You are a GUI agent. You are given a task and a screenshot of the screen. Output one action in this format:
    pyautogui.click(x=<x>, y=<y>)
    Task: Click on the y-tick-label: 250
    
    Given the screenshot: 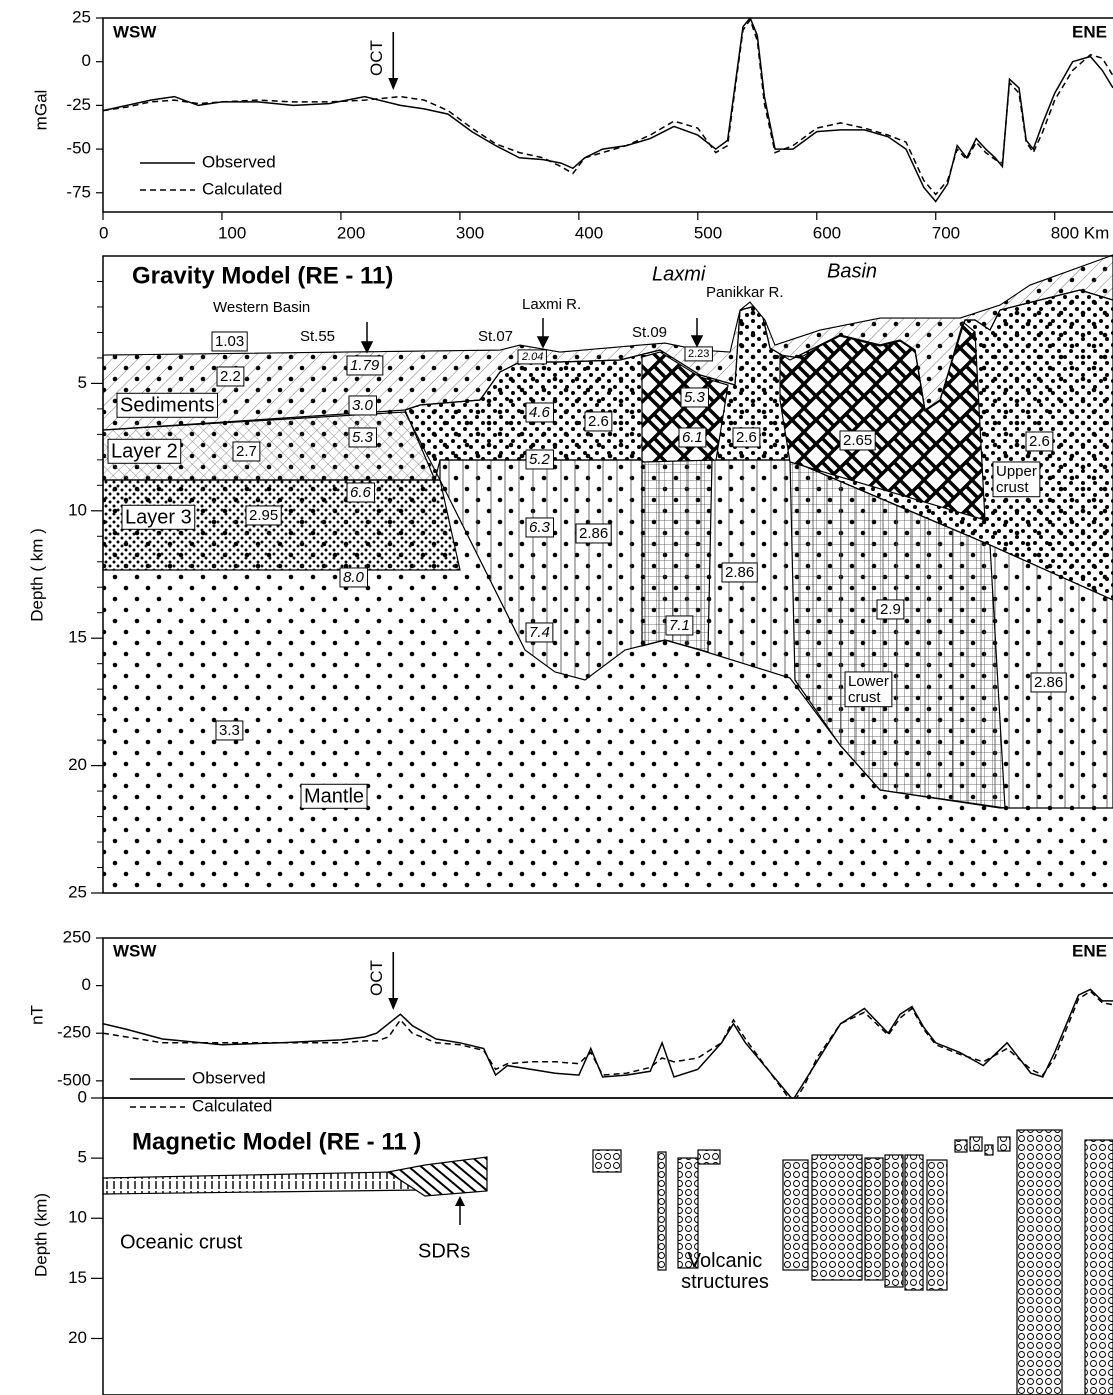 What is the action you would take?
    pyautogui.click(x=77, y=936)
    